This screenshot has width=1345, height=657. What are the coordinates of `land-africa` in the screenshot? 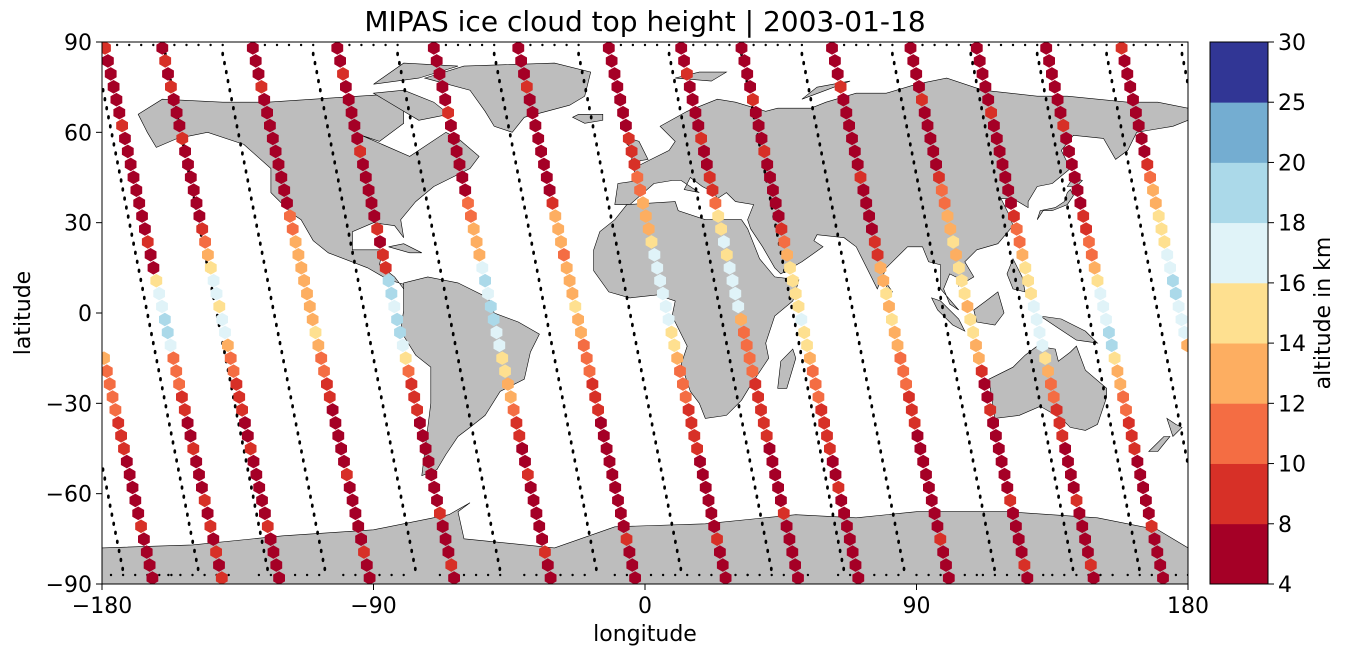 It's located at (696, 310).